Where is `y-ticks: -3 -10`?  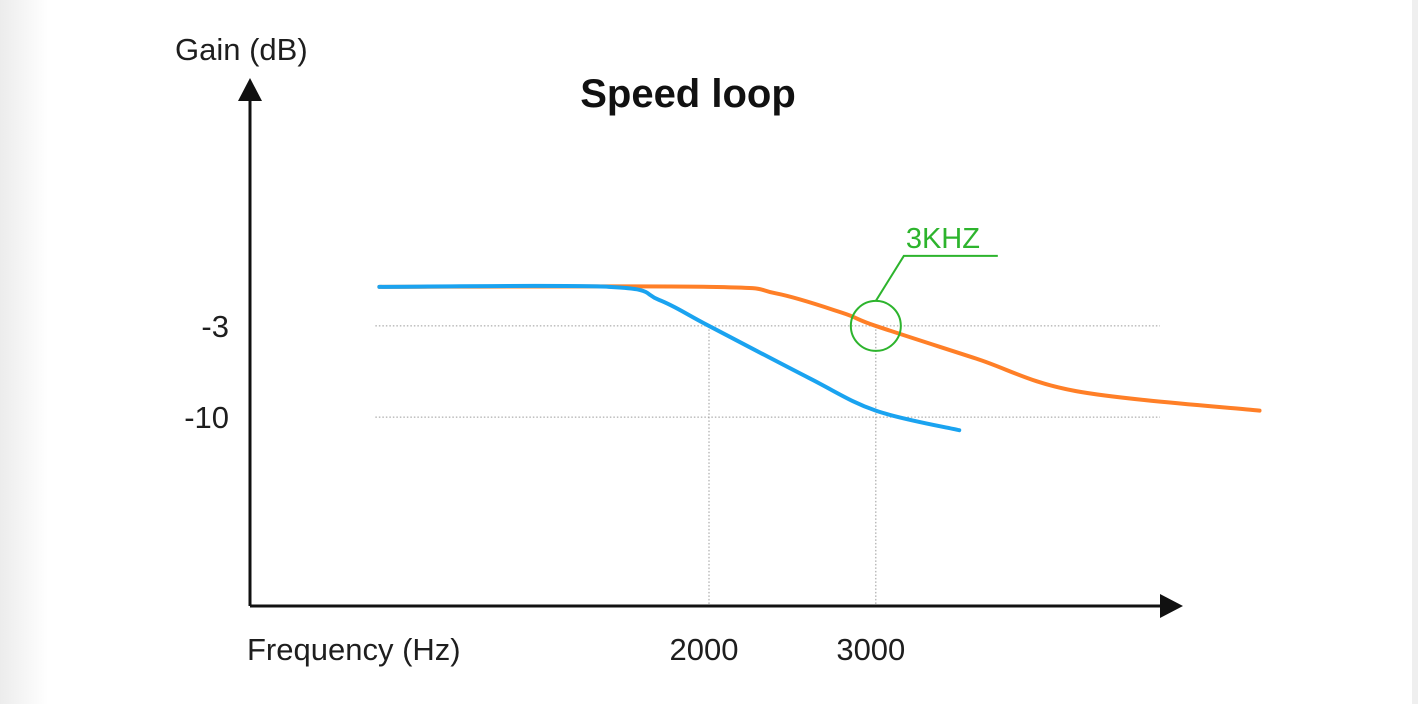
y-ticks: -3 -10 is located at coordinates (206, 372).